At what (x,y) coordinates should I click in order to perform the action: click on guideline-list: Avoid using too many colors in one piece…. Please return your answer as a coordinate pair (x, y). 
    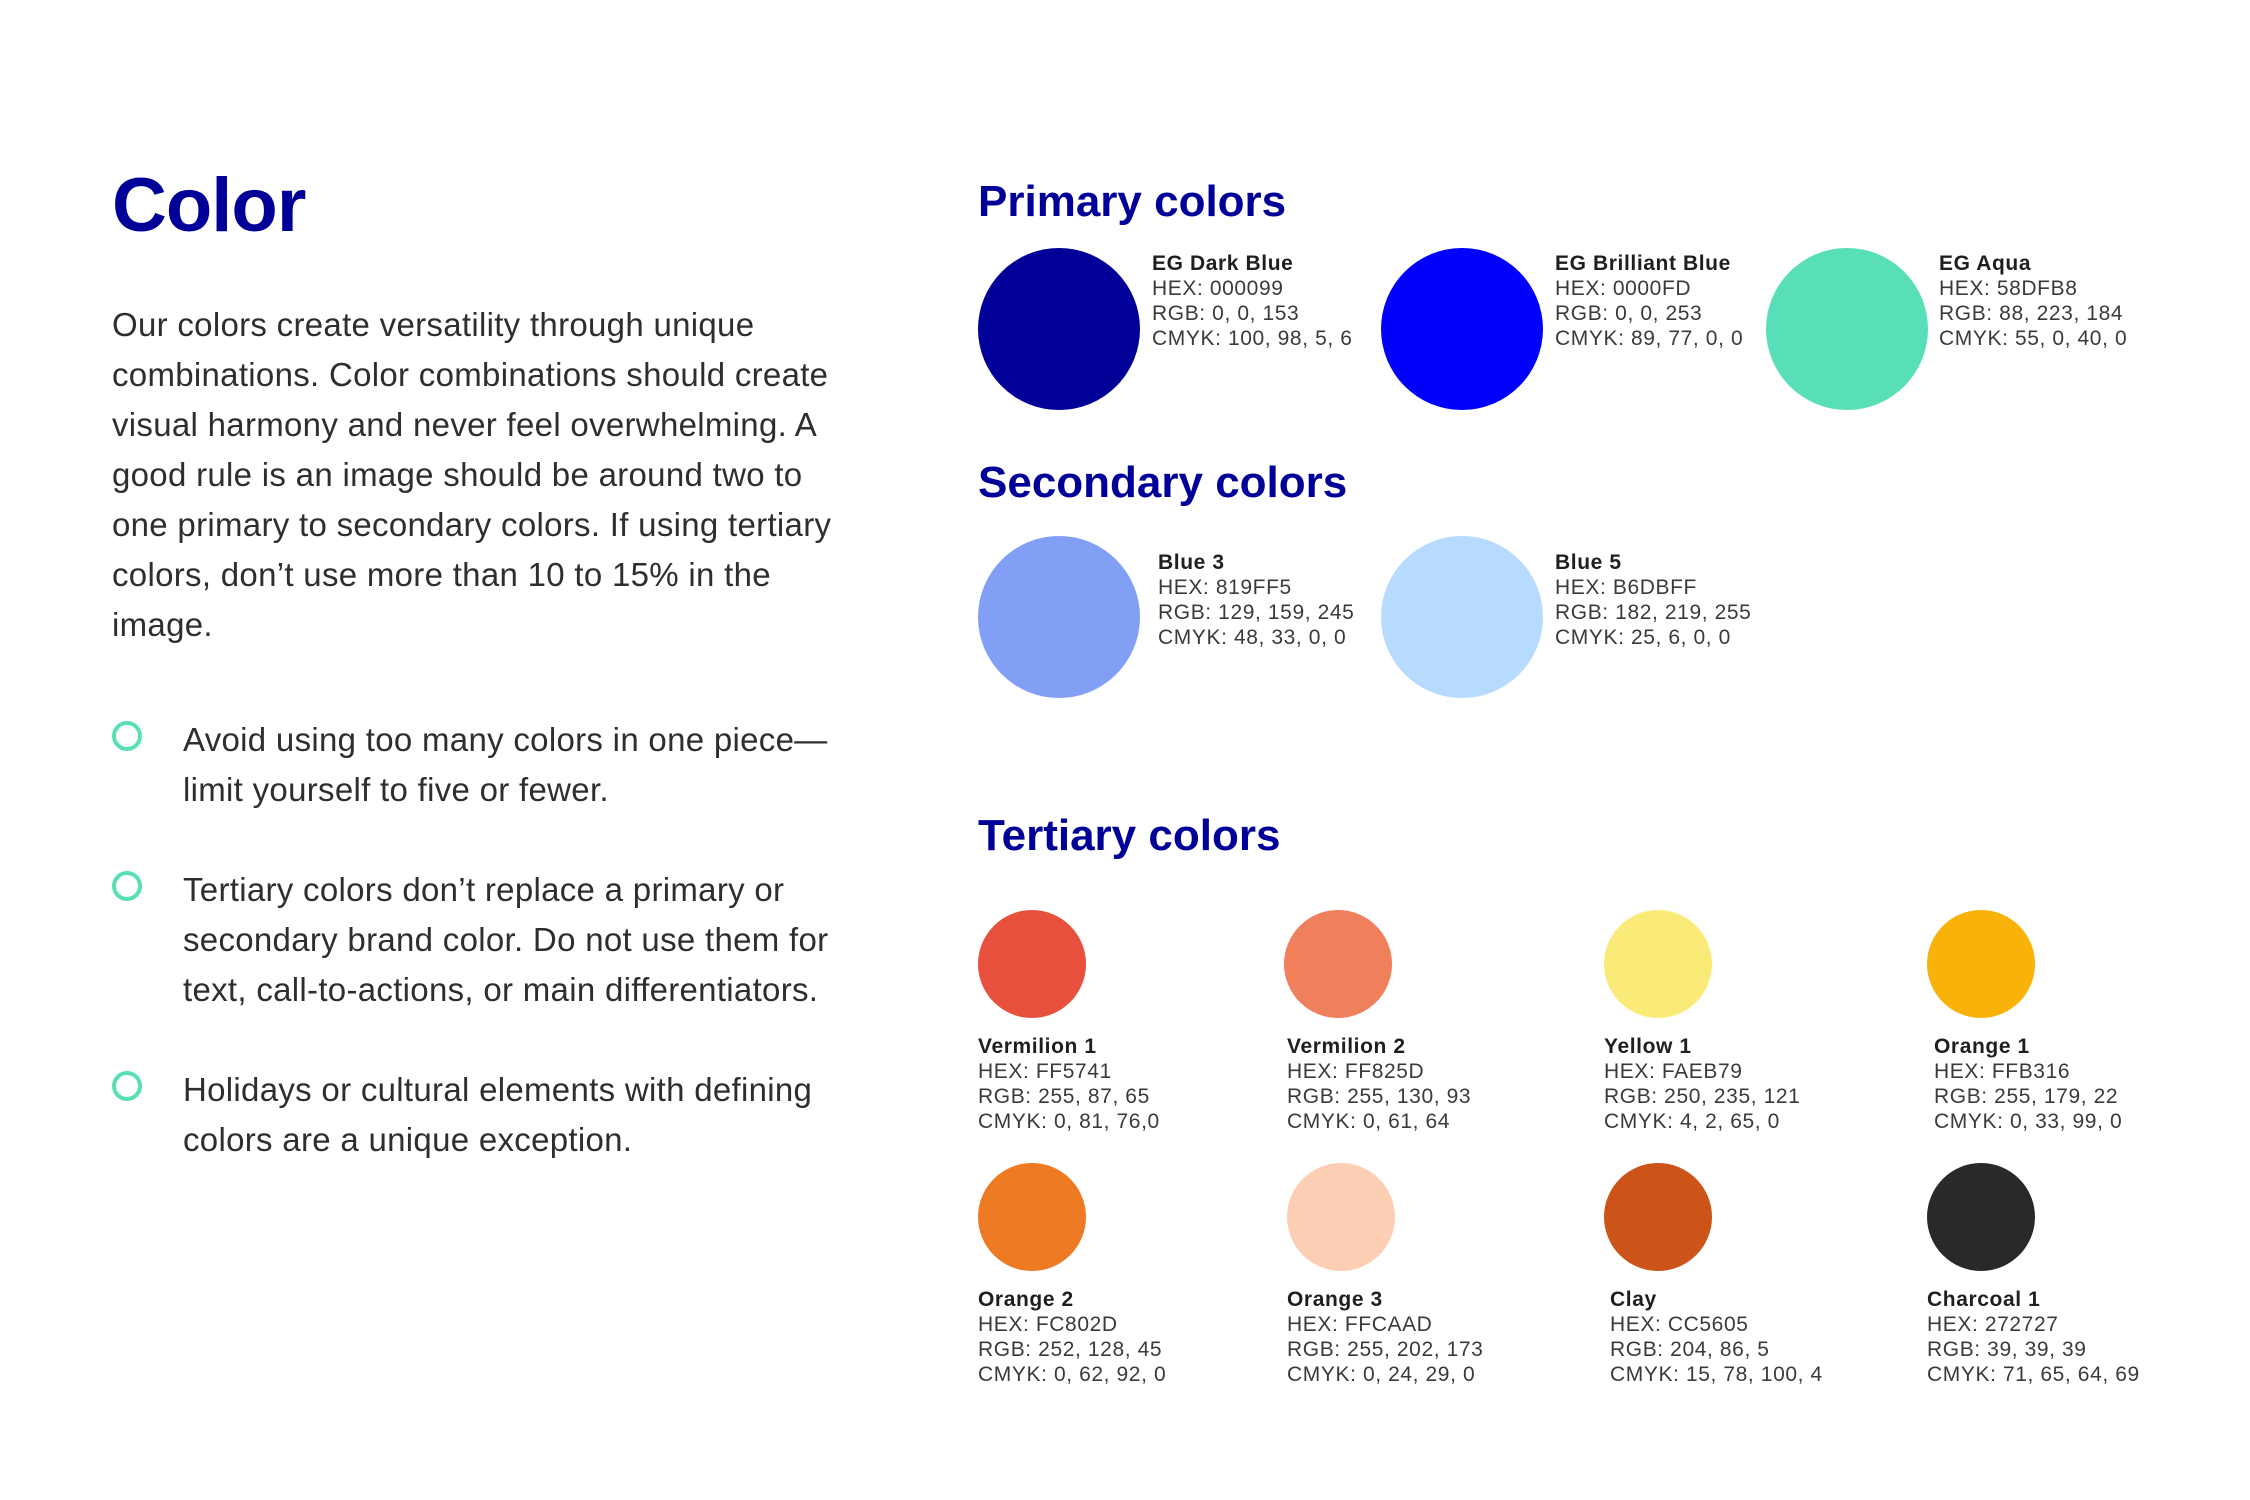
    Looking at the image, I should click on (472, 940).